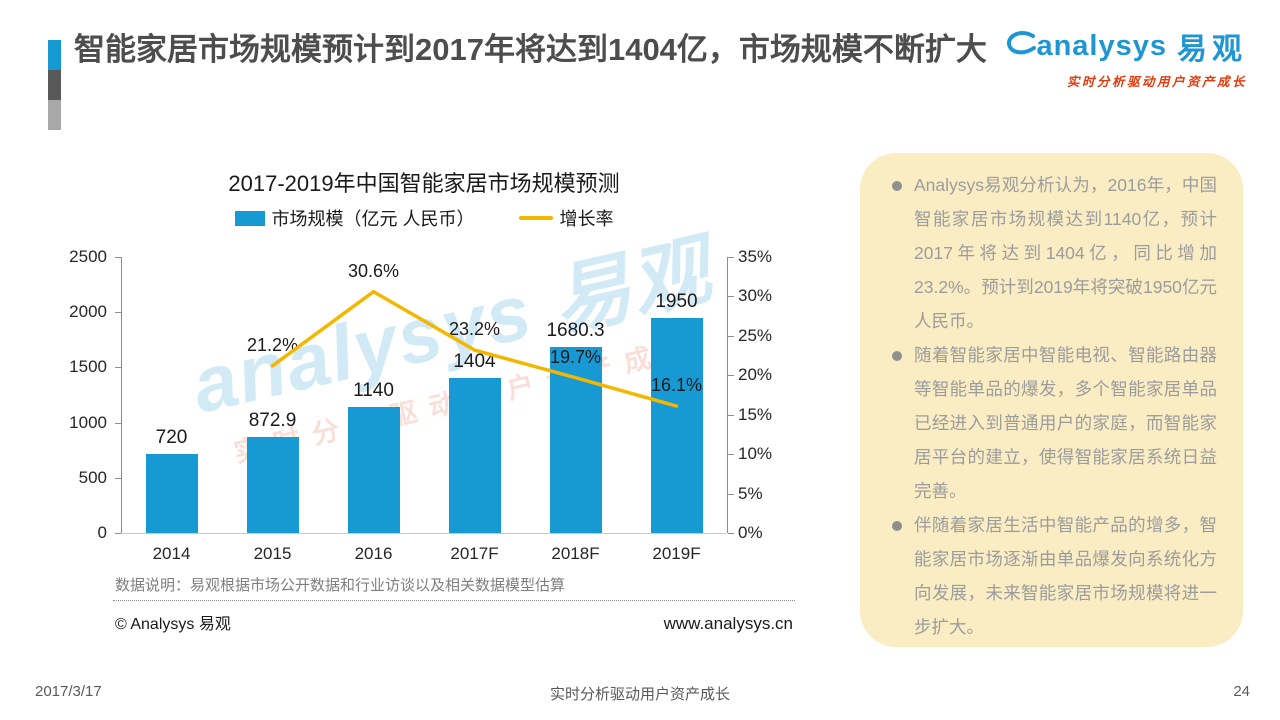 The width and height of the screenshot is (1280, 720). I want to click on dotted-divider, so click(454, 600).